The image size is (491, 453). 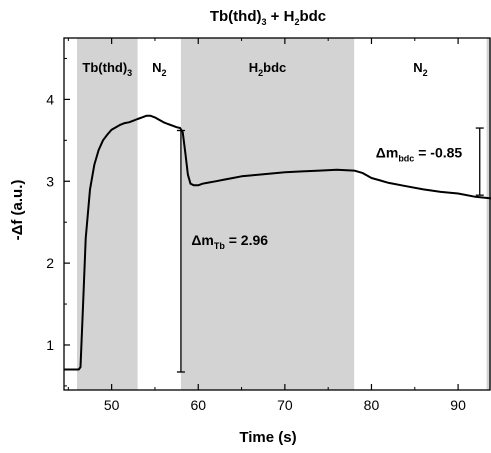 What do you see at coordinates (267, 437) in the screenshot?
I see `x-axis-title: Time (s)` at bounding box center [267, 437].